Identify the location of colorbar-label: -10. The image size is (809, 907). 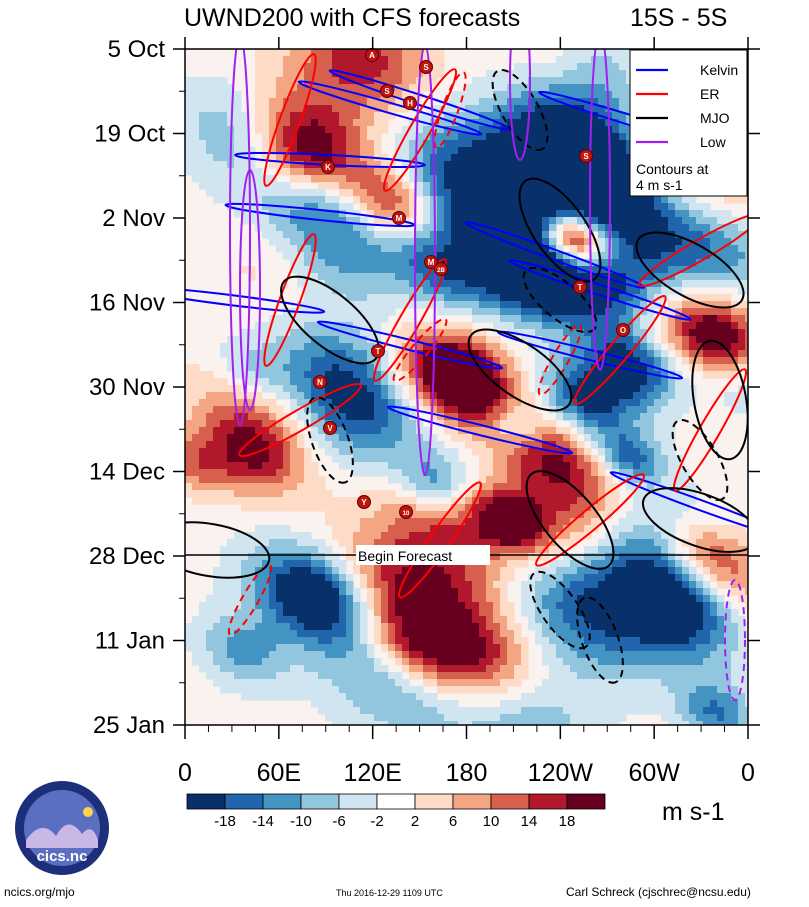
(301, 821).